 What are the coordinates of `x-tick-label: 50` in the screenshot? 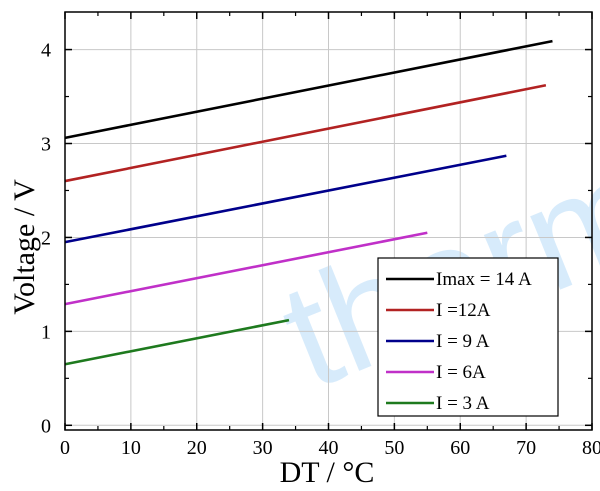 It's located at (394, 448).